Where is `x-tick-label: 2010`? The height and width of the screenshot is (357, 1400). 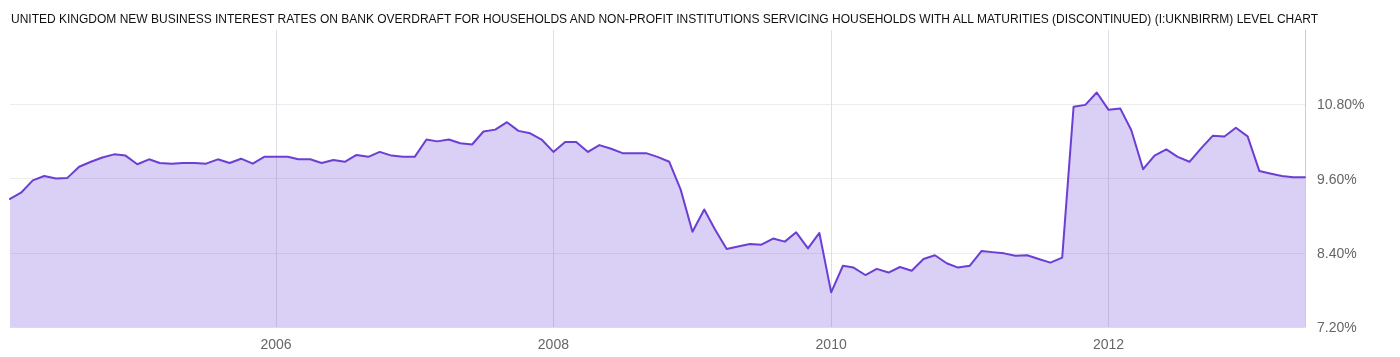
x-tick-label: 2010 is located at coordinates (831, 344).